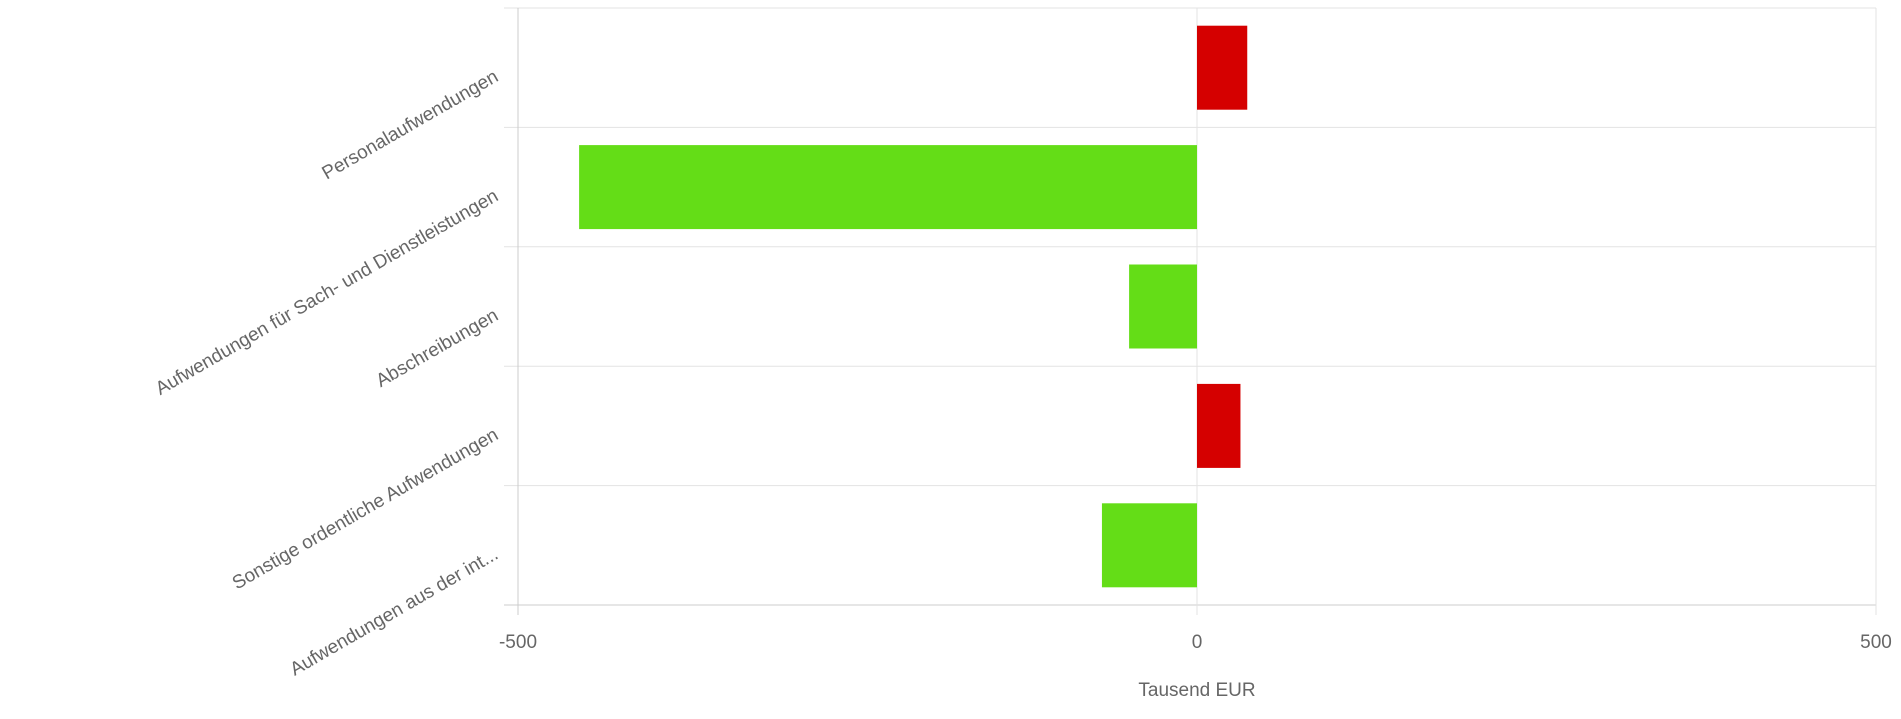 The width and height of the screenshot is (1901, 719). I want to click on x-tick-label: 500, so click(1876, 642).